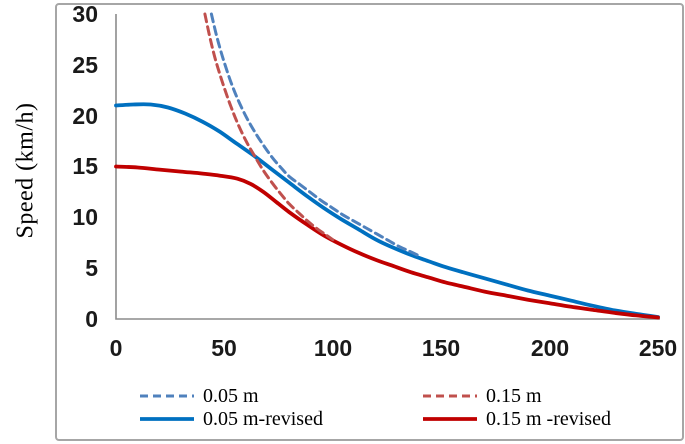 The width and height of the screenshot is (685, 444). Describe the element at coordinates (231, 396) in the screenshot. I see `legend-label: 0.05 m` at that location.